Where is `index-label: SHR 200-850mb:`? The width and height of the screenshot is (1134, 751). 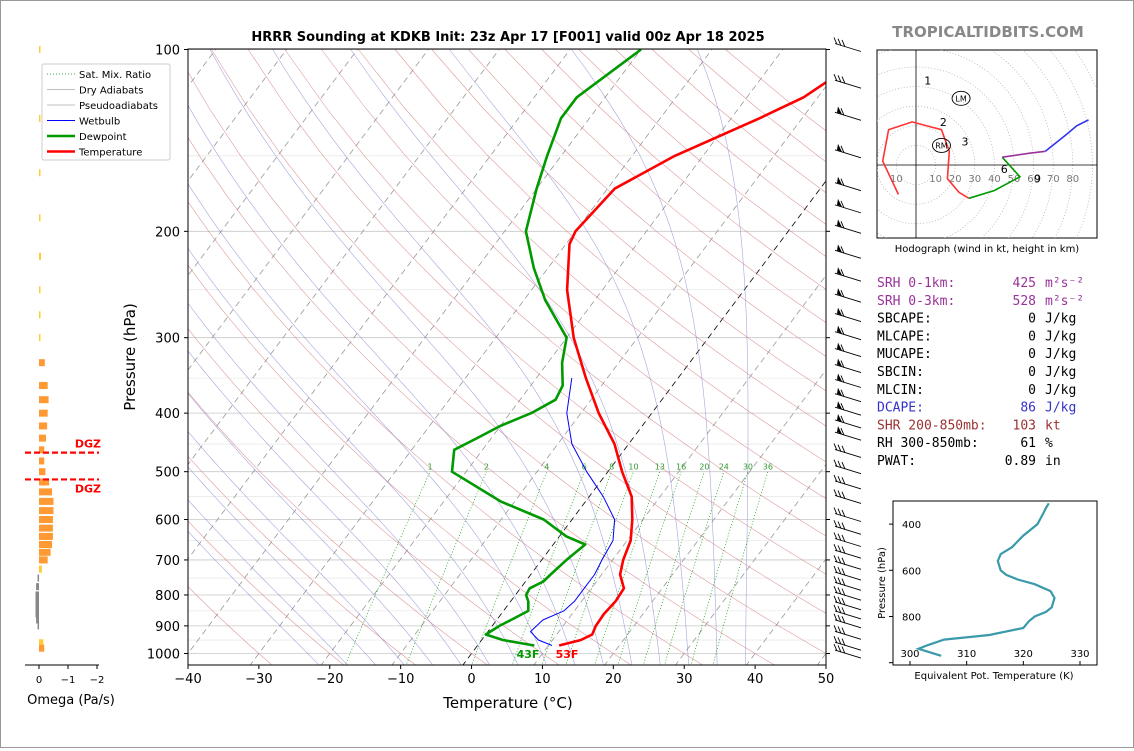
index-label: SHR 200-850mb: is located at coordinates (932, 425).